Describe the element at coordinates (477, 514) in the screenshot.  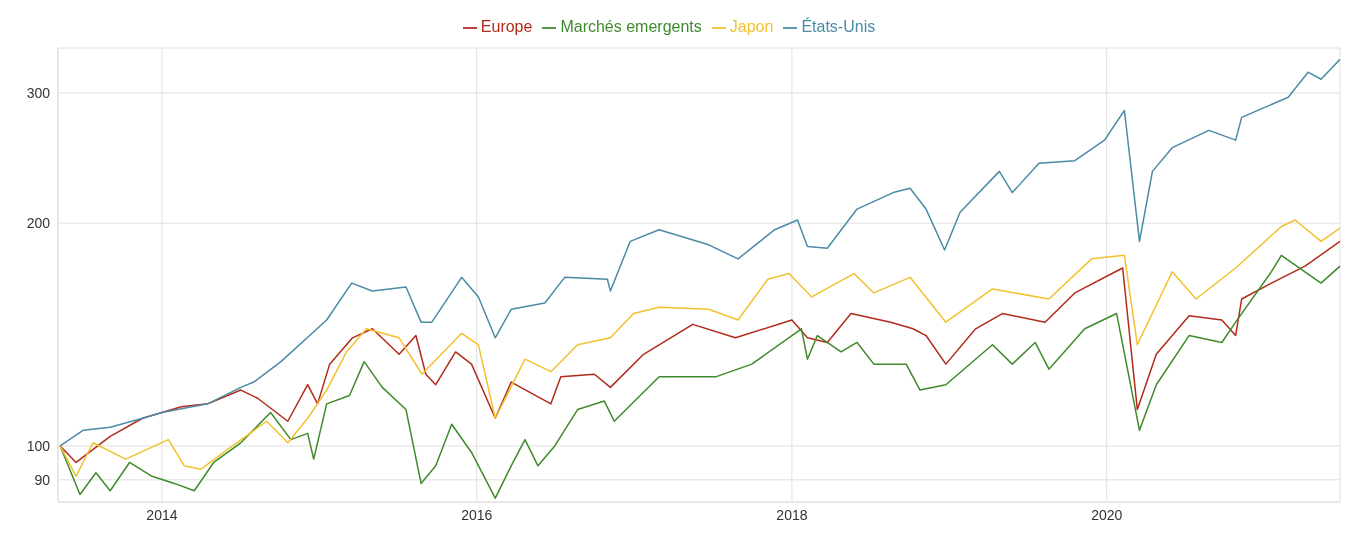
I see `x-tick-label: 2016` at that location.